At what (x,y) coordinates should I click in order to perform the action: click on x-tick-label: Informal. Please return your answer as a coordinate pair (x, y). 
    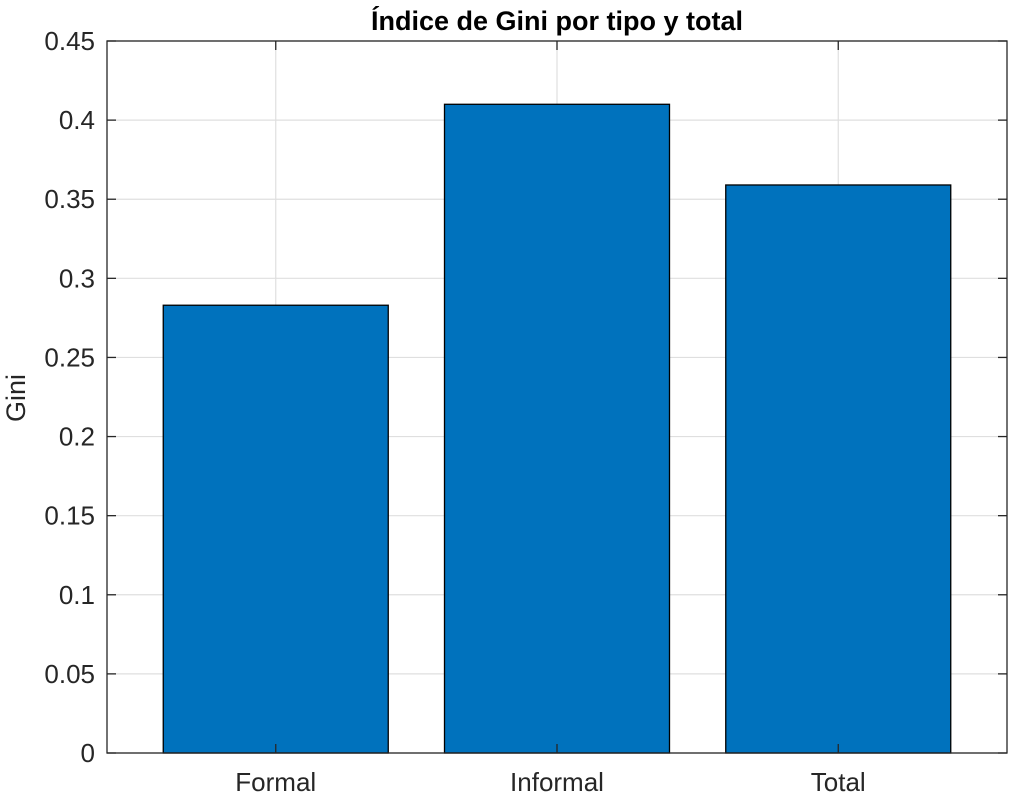
    Looking at the image, I should click on (557, 781).